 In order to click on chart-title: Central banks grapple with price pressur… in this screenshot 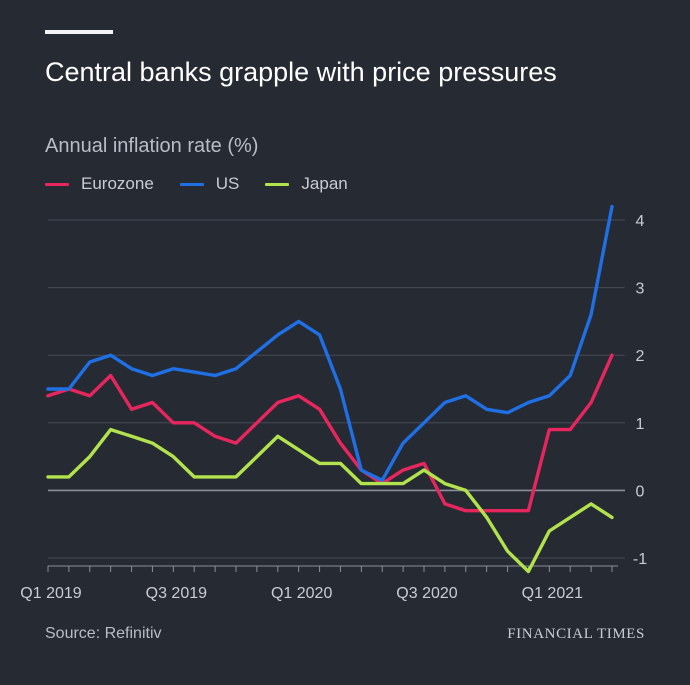, I will do `click(301, 72)`.